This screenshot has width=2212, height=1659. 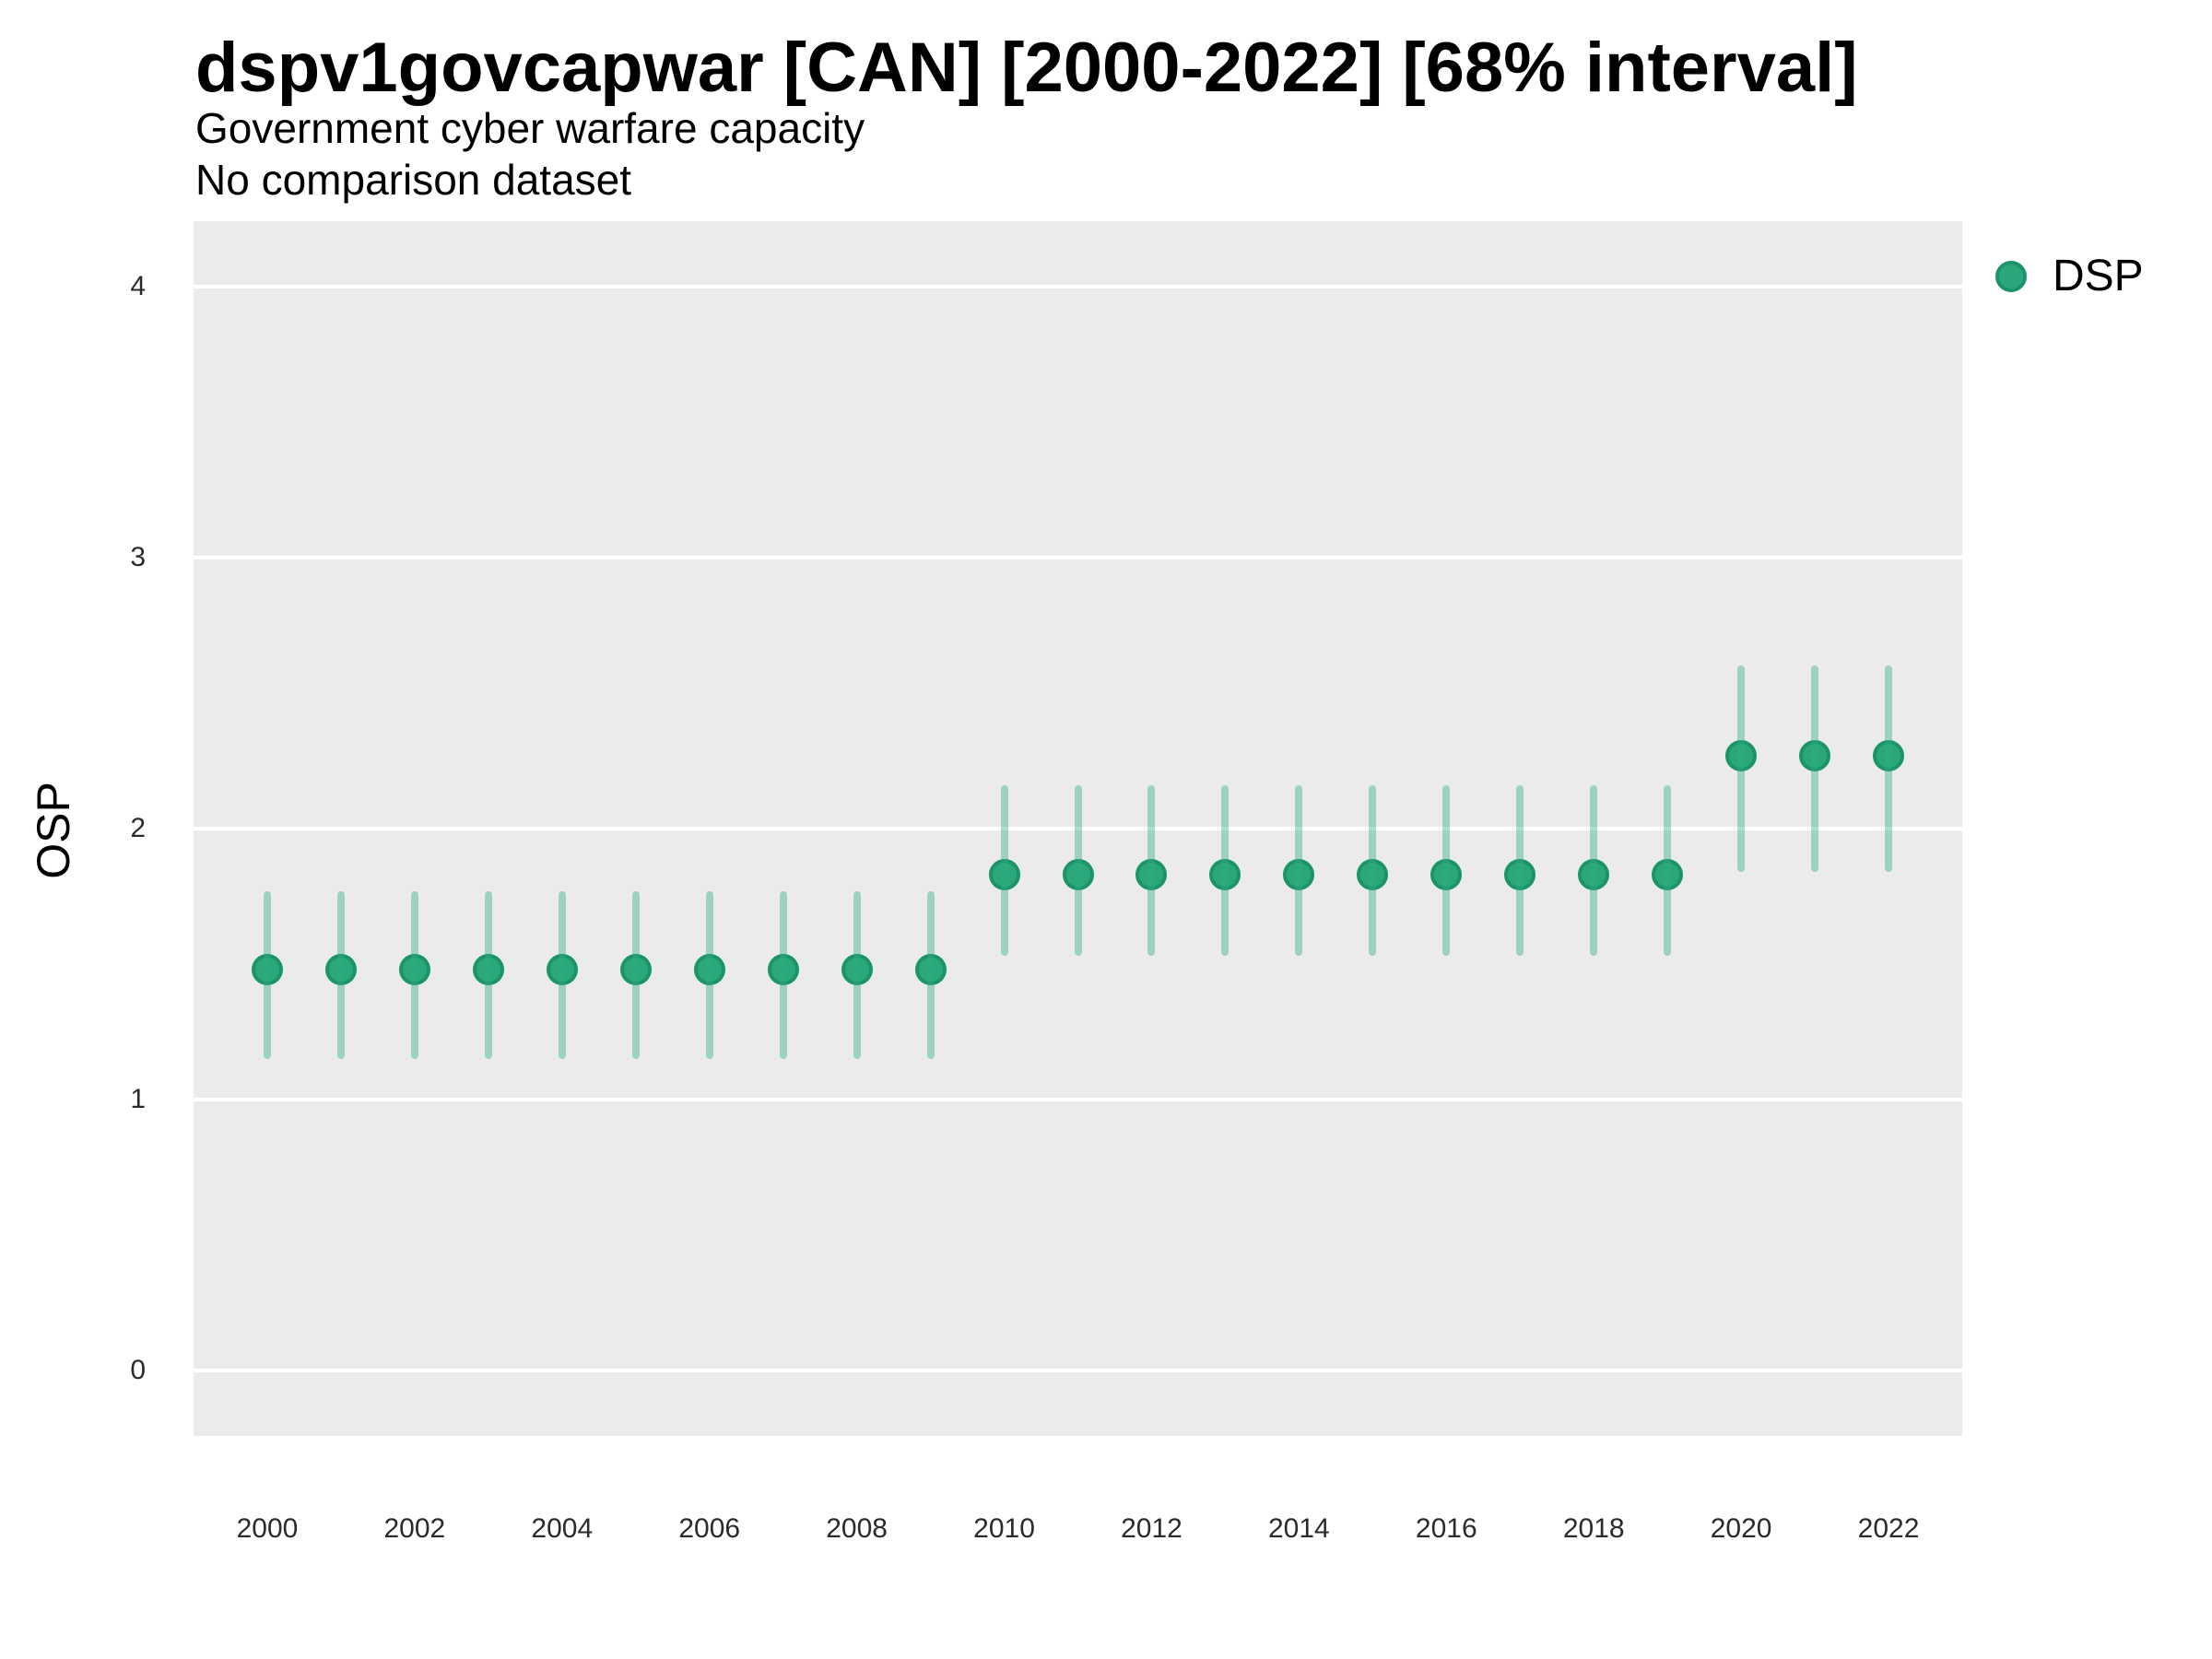 I want to click on point-dsp-2002, so click(x=414, y=969).